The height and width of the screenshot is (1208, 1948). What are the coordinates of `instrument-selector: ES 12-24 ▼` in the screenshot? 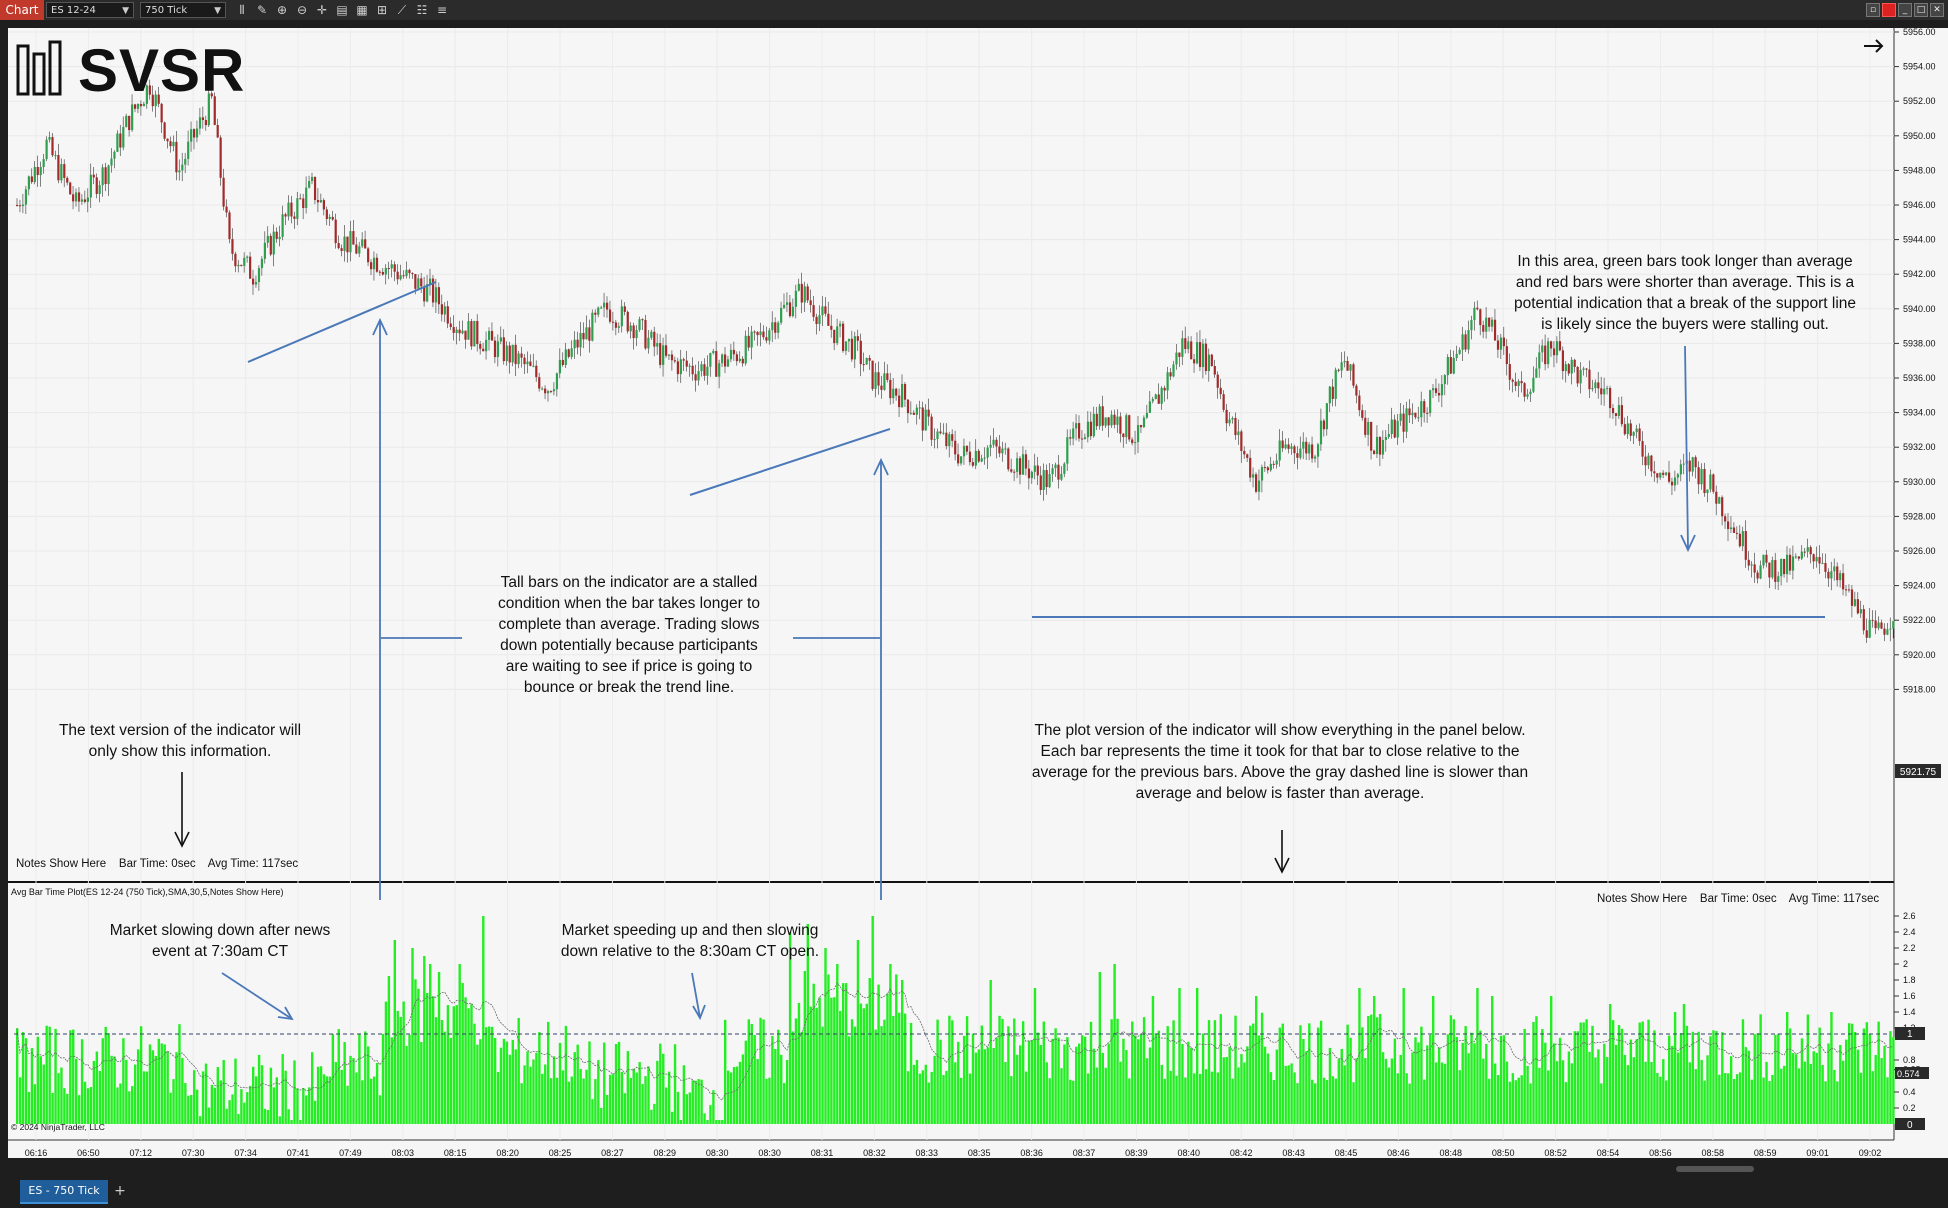 It's located at (90, 10).